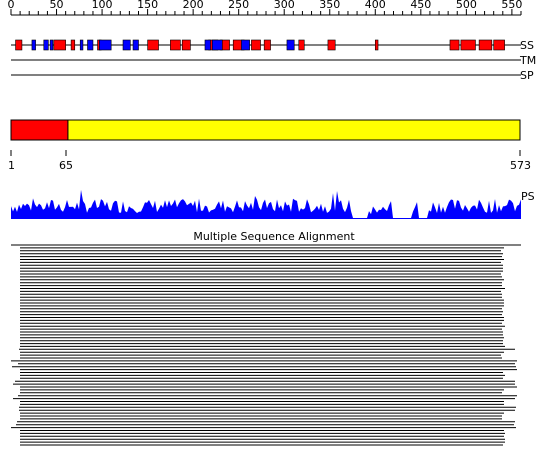 This screenshot has height=465, width=550. What do you see at coordinates (265, 153) in the screenshot?
I see `domain-position-marks` at bounding box center [265, 153].